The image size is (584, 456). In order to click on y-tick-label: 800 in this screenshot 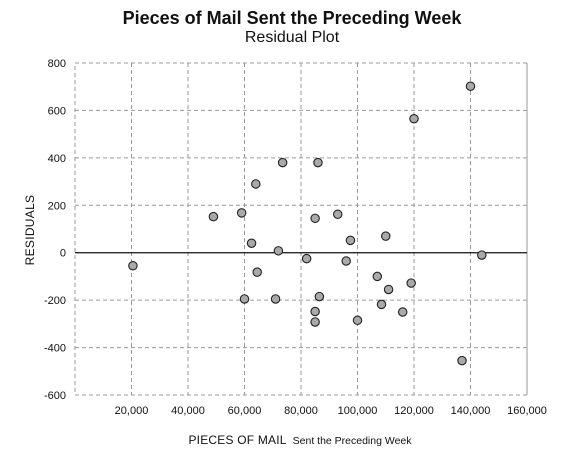, I will do `click(57, 64)`.